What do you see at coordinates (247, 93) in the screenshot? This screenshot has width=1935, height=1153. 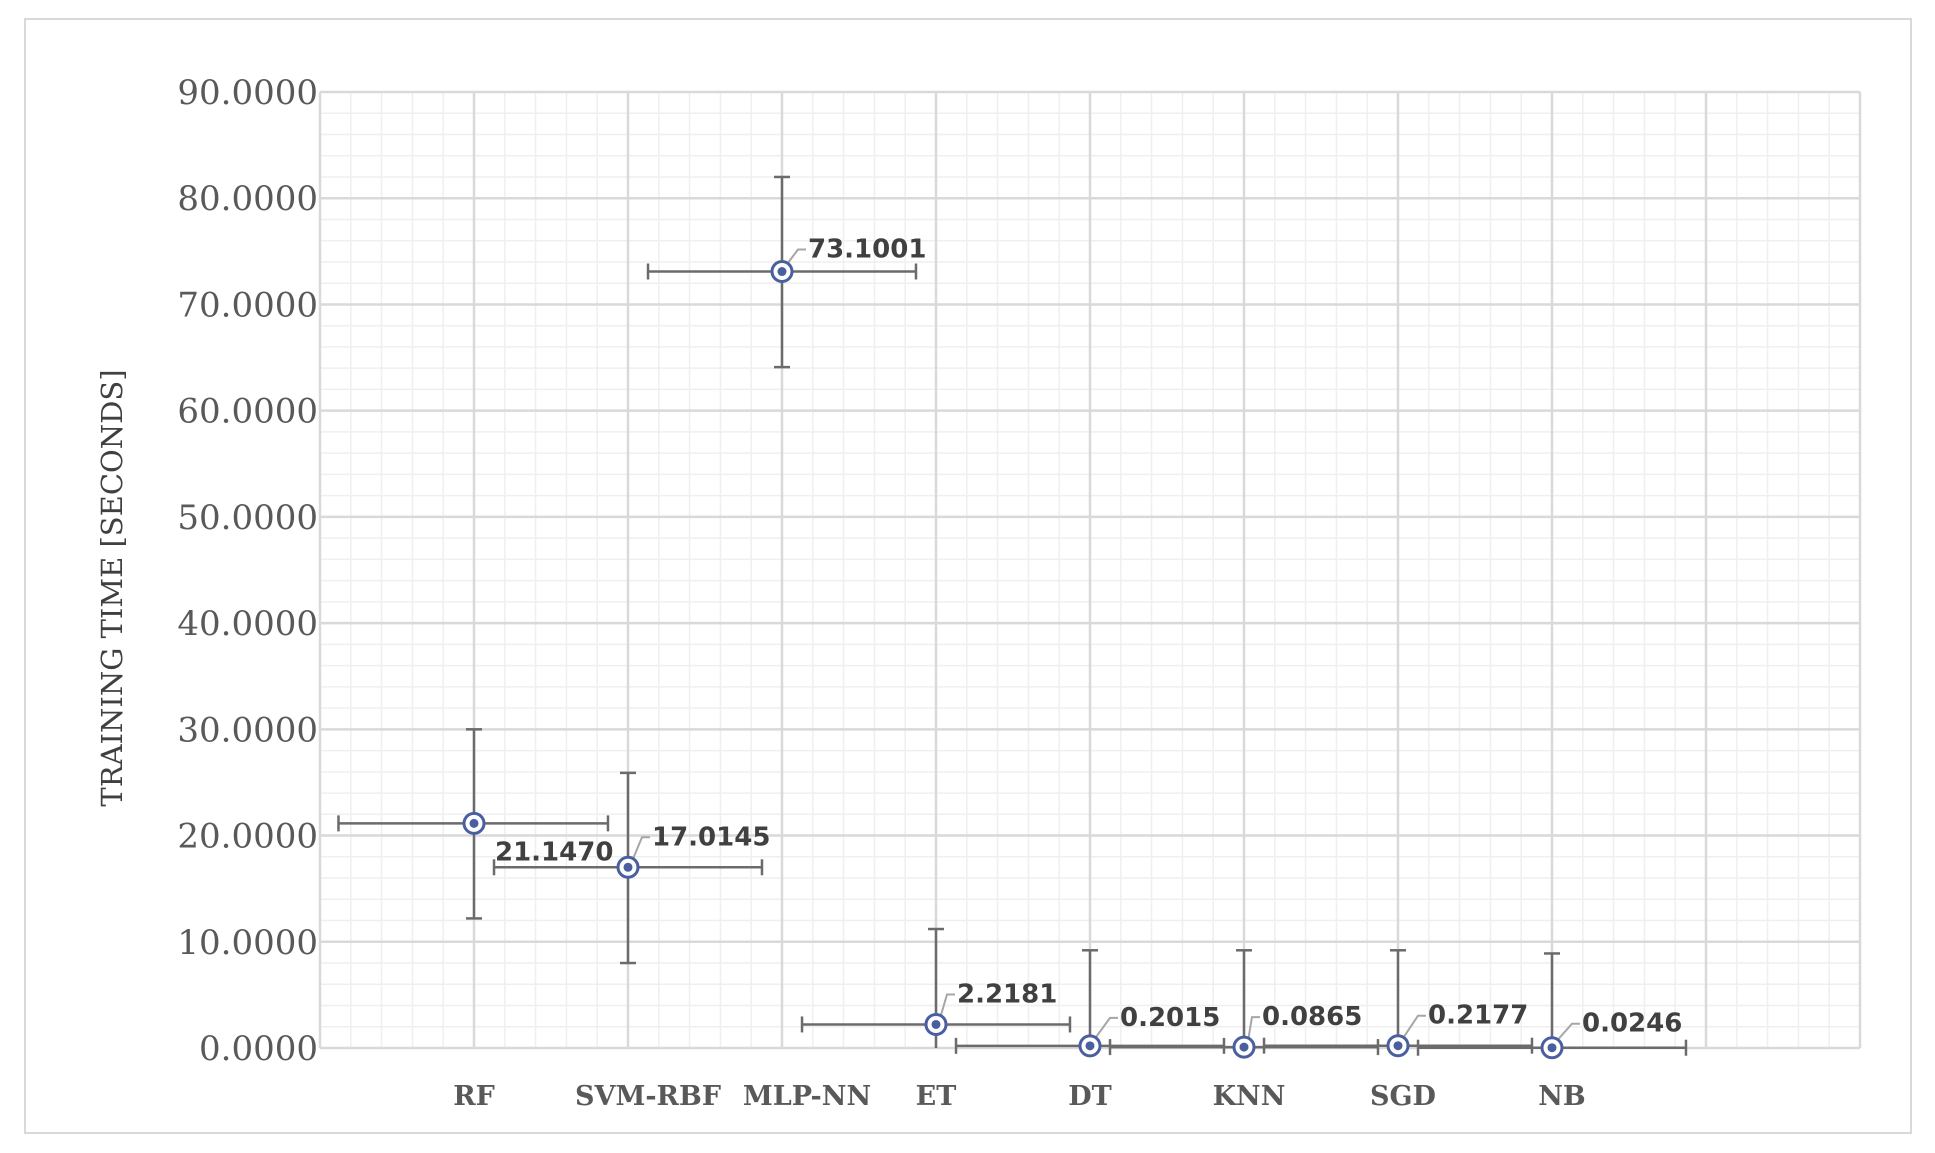 I see `y-tick-label: 90.0000` at bounding box center [247, 93].